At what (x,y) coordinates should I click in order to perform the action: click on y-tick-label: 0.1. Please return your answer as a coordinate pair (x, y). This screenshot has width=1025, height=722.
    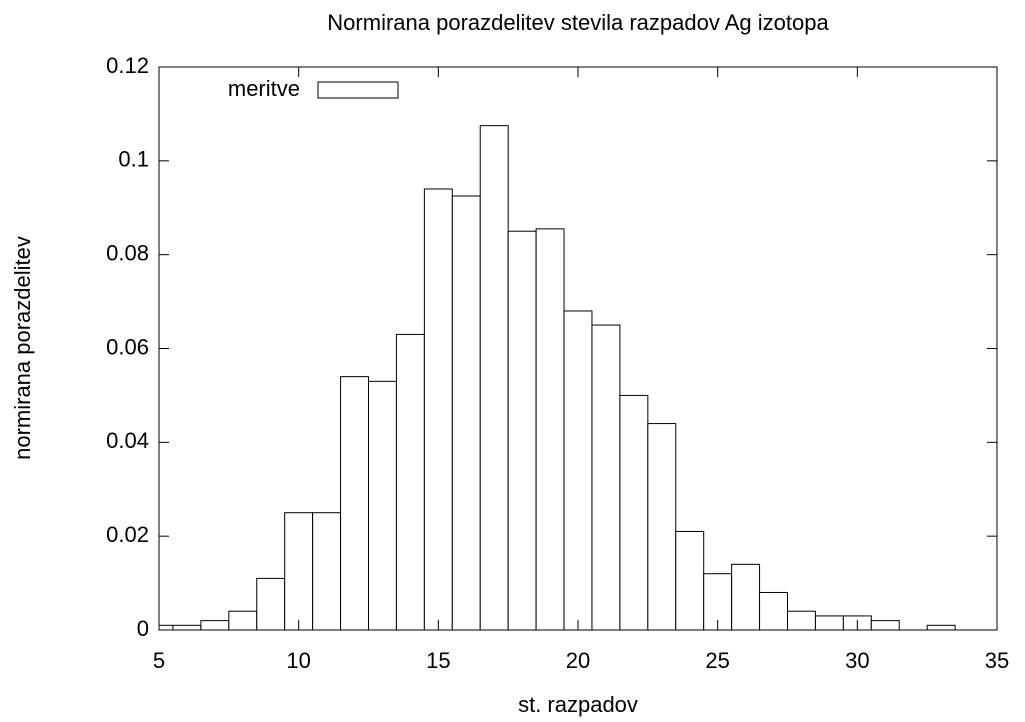
    Looking at the image, I should click on (133, 159).